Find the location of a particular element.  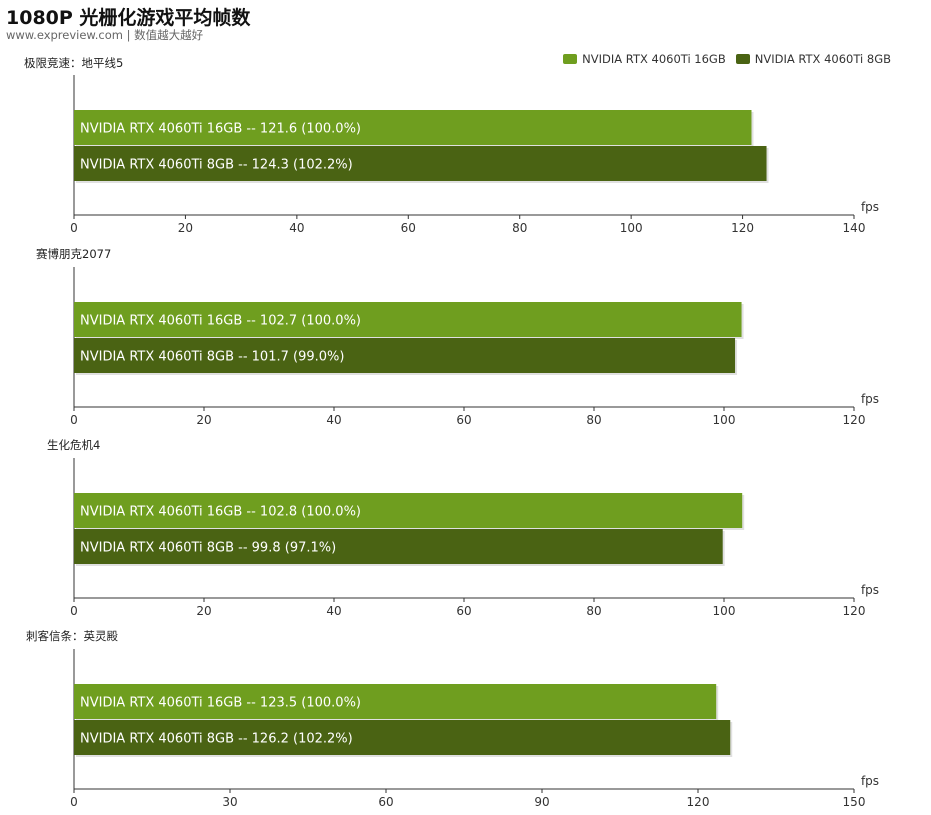

legend-label-8gb: NVIDIA RTX 4060Ti 8GB is located at coordinates (822, 59).